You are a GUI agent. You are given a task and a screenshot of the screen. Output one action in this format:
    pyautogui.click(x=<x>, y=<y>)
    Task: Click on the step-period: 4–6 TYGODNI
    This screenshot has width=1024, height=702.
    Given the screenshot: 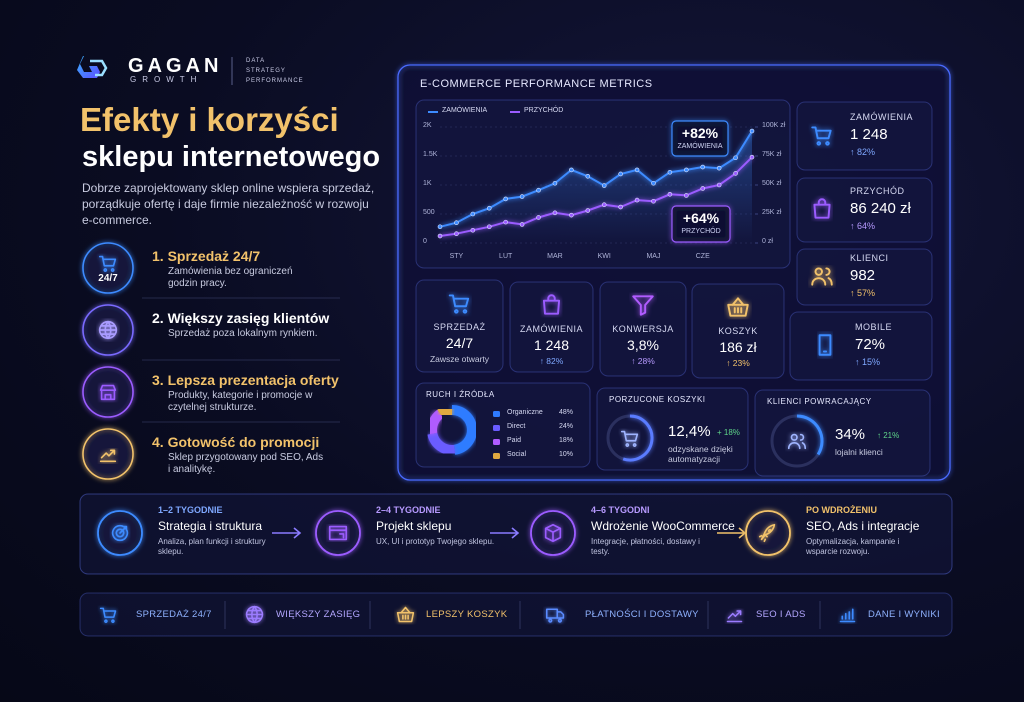 What is the action you would take?
    pyautogui.click(x=620, y=510)
    